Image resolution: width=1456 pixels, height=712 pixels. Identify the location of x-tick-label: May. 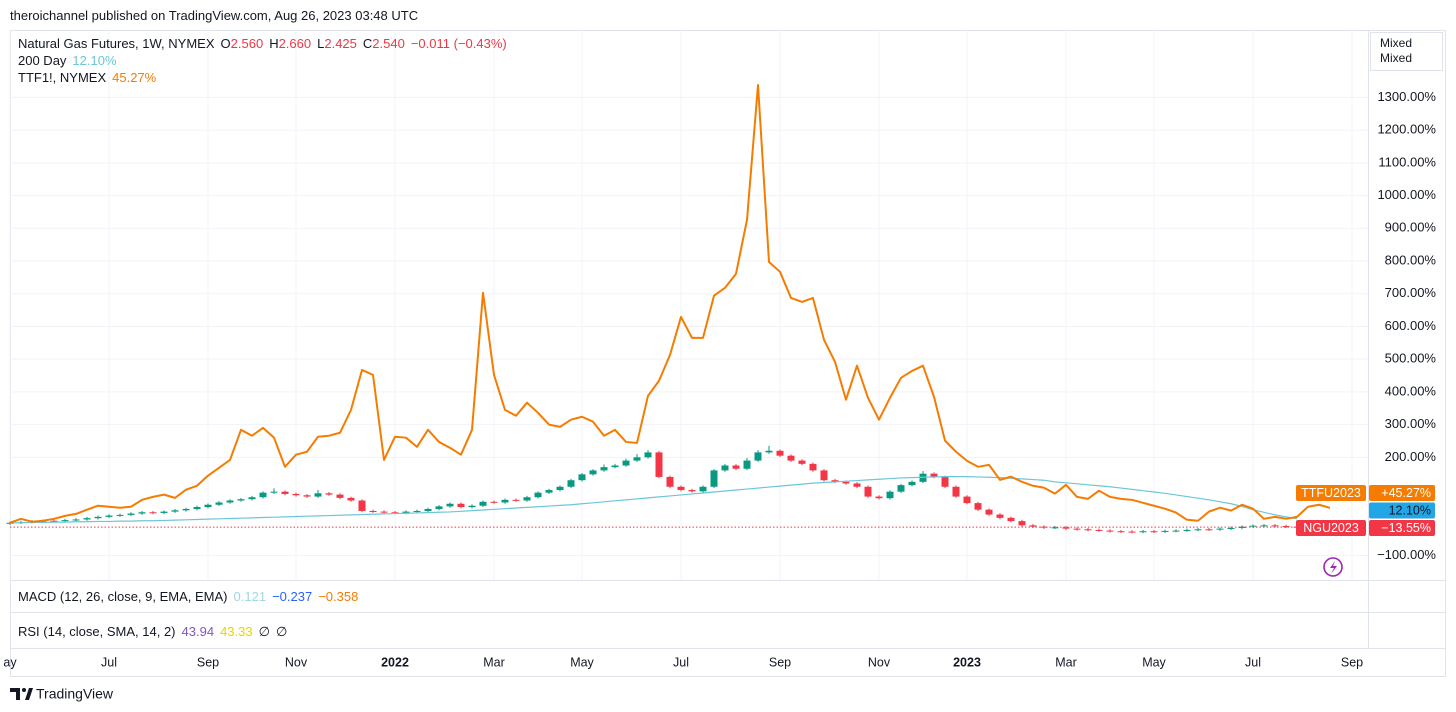
(1154, 662).